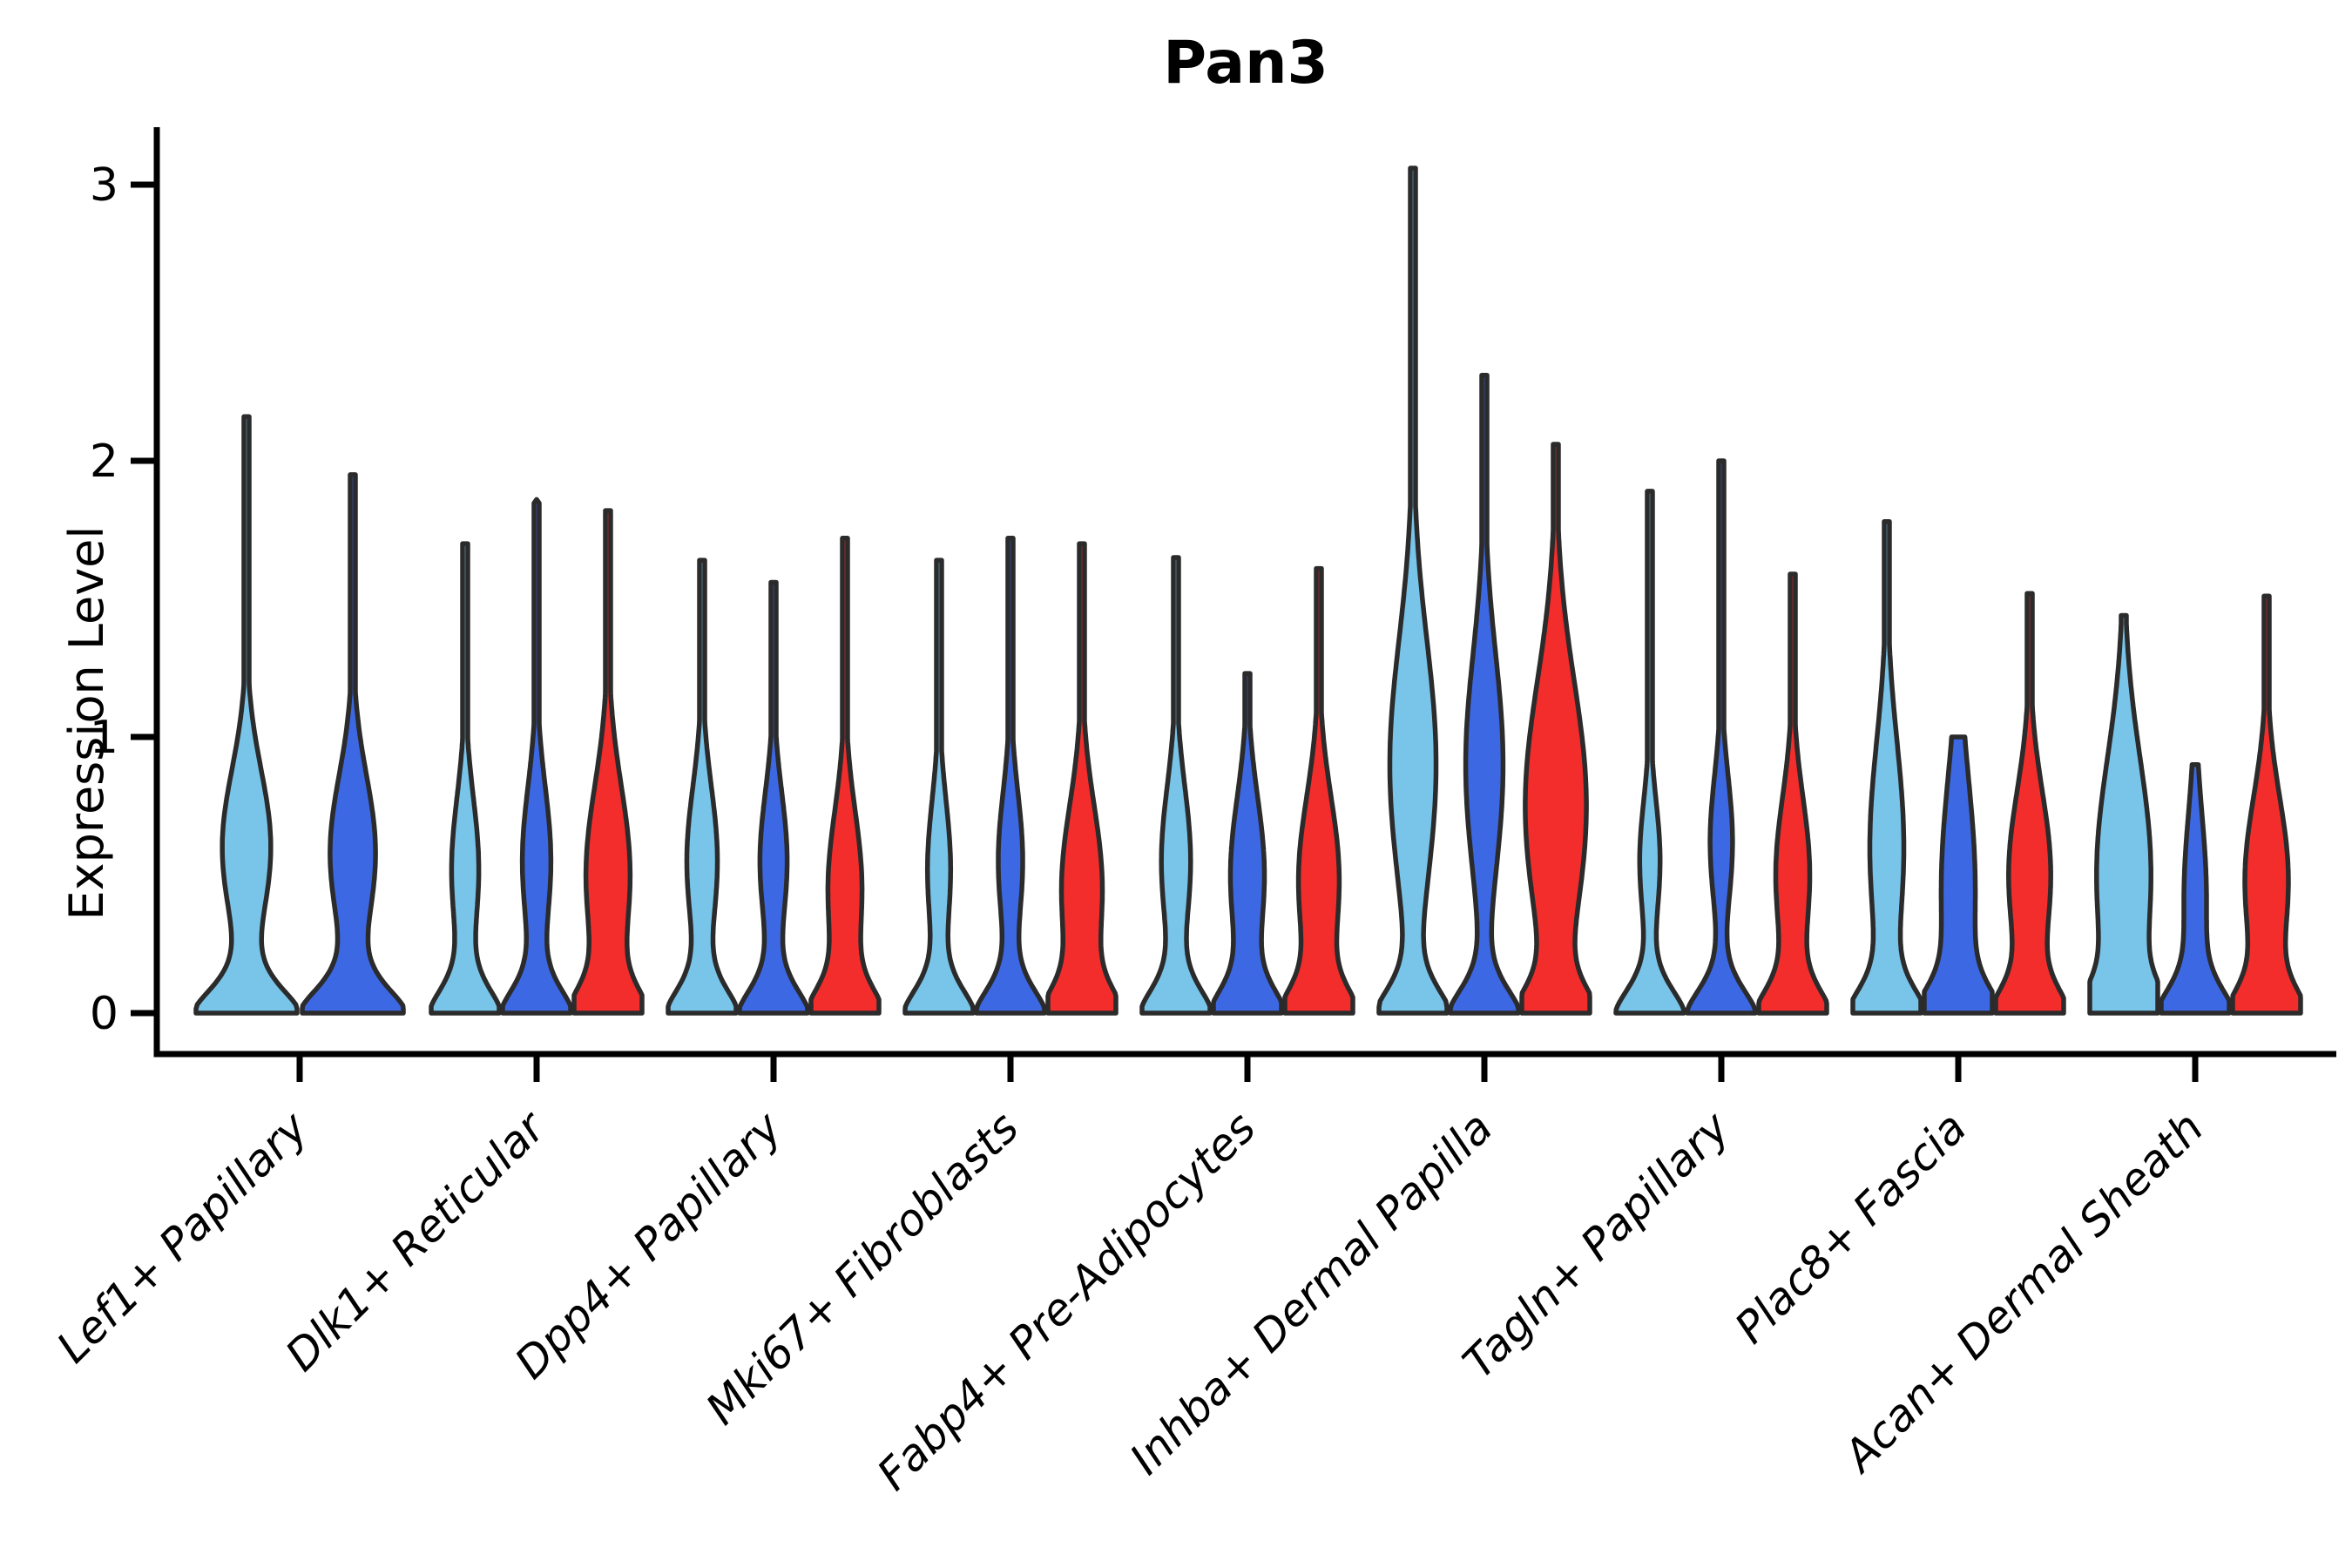 This screenshot has height=1568, width=2352. I want to click on y-tick-label: 0, so click(104, 1014).